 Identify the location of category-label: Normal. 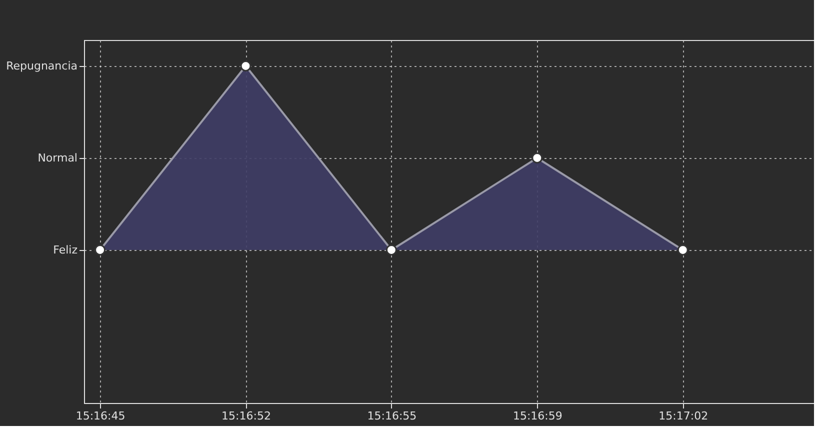
(58, 157).